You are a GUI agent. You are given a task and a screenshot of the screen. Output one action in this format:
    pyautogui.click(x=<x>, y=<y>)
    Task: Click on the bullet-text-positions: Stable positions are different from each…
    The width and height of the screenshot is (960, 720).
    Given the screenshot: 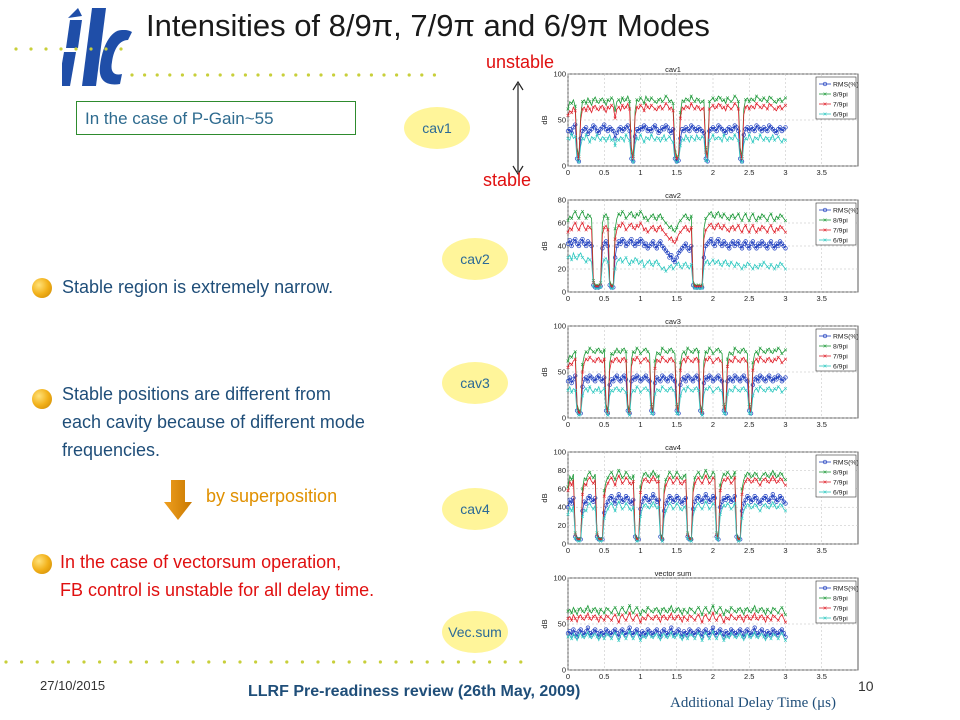 What is the action you would take?
    pyautogui.click(x=213, y=422)
    